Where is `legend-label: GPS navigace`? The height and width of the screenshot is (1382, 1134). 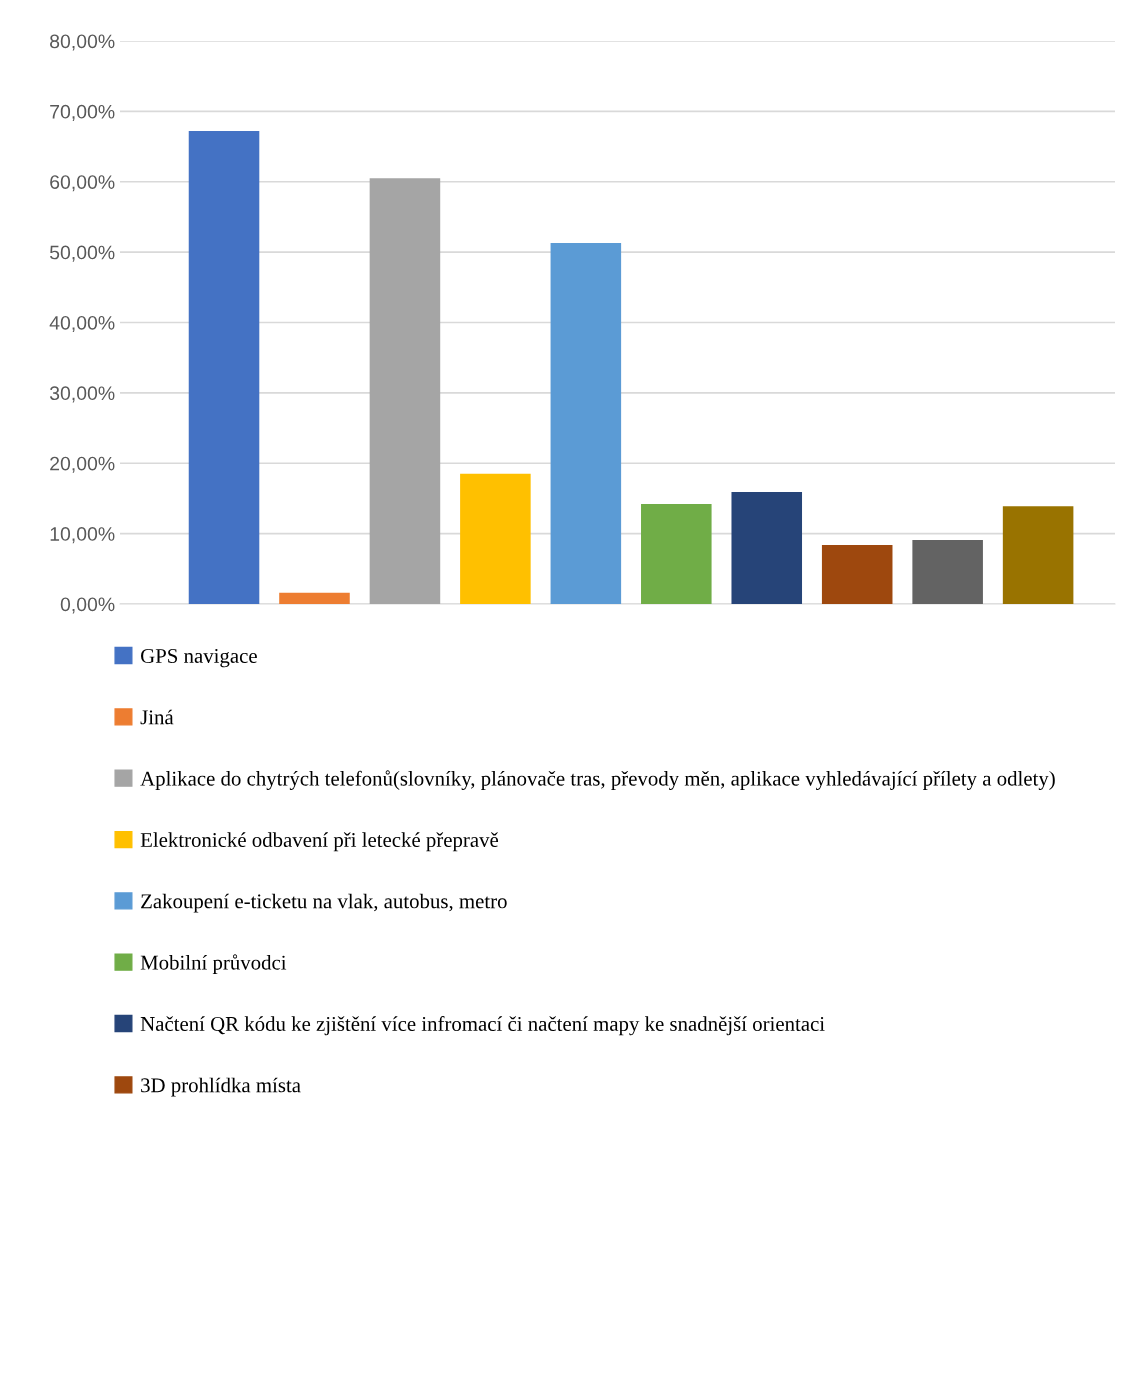
legend-label: GPS navigace is located at coordinates (199, 658).